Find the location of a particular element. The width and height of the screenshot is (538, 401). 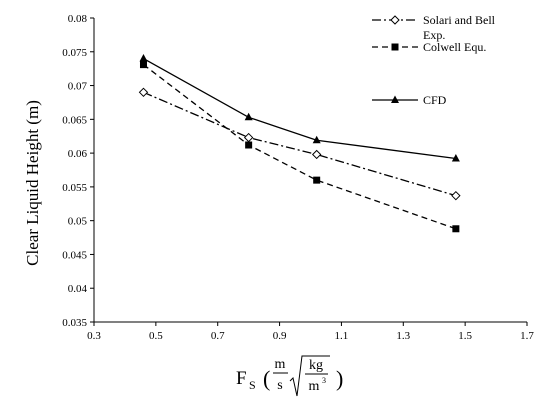

y-tick-label: 0.065 is located at coordinates (74, 120).